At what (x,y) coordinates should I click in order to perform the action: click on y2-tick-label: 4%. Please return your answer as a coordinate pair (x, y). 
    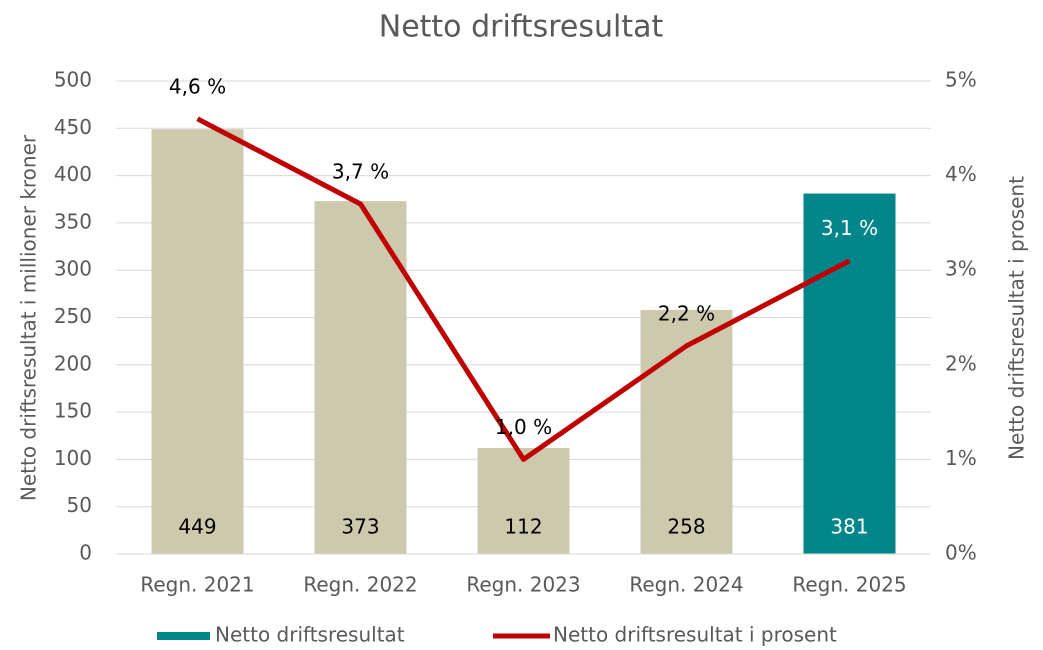
    Looking at the image, I should click on (961, 174).